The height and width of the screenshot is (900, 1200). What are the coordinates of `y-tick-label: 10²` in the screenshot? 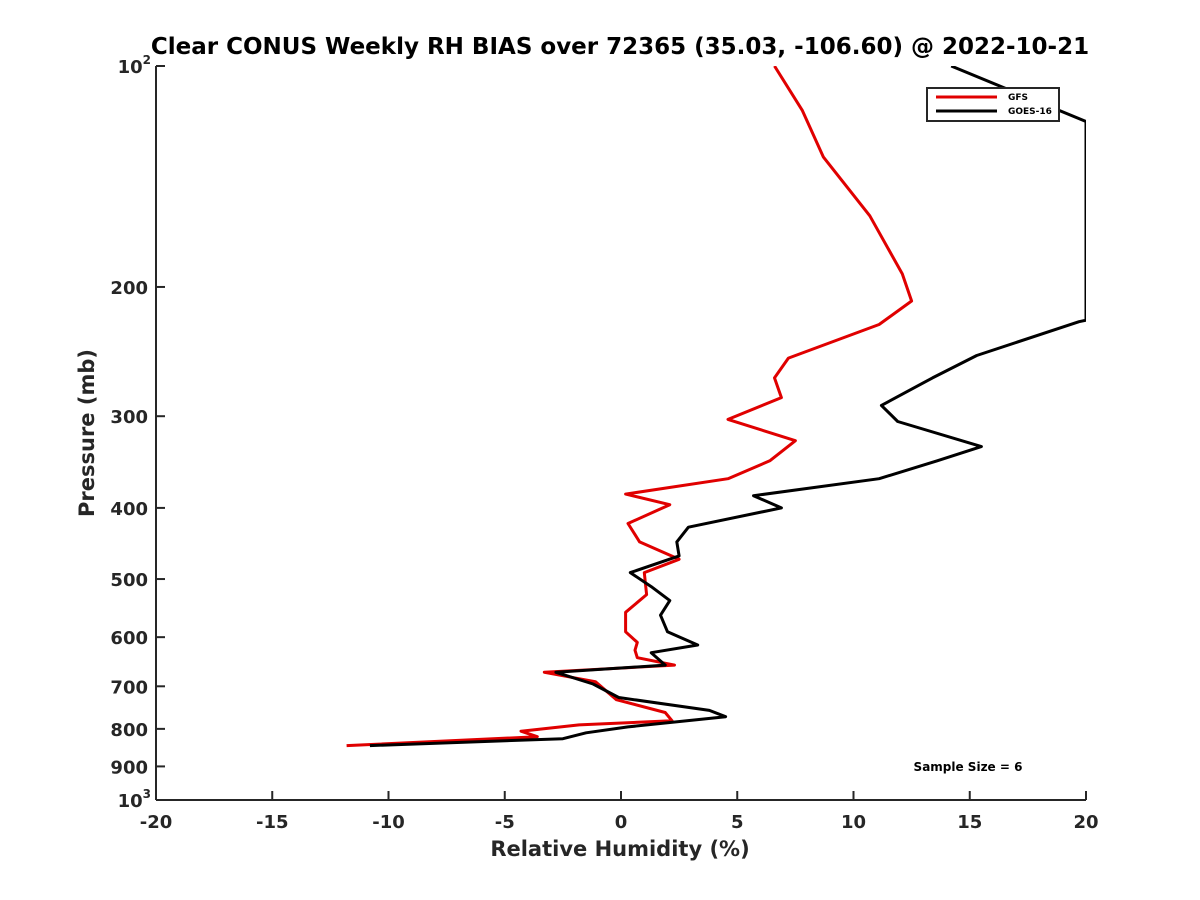 It's located at (134, 65).